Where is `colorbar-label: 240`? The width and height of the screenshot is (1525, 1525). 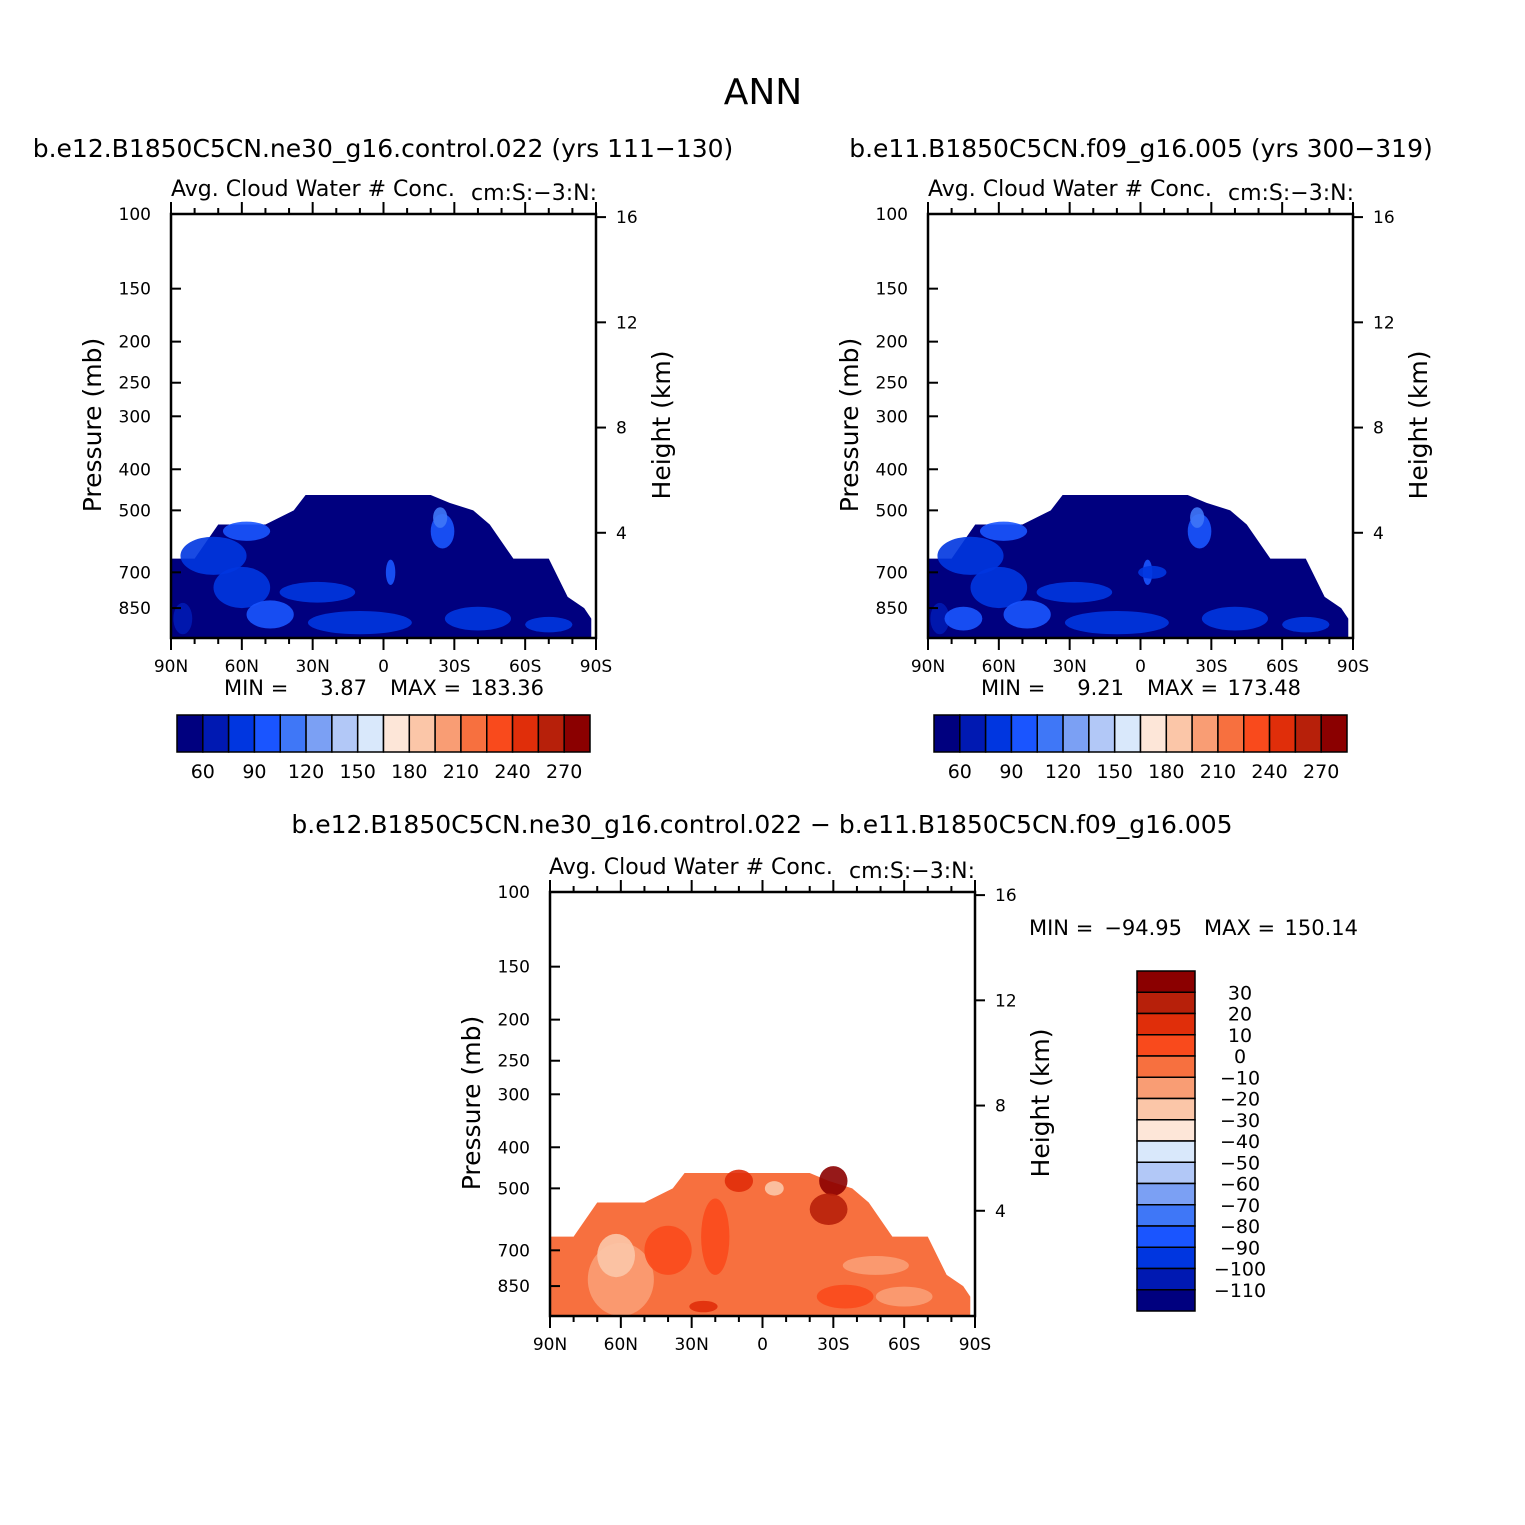 colorbar-label: 240 is located at coordinates (1269, 772).